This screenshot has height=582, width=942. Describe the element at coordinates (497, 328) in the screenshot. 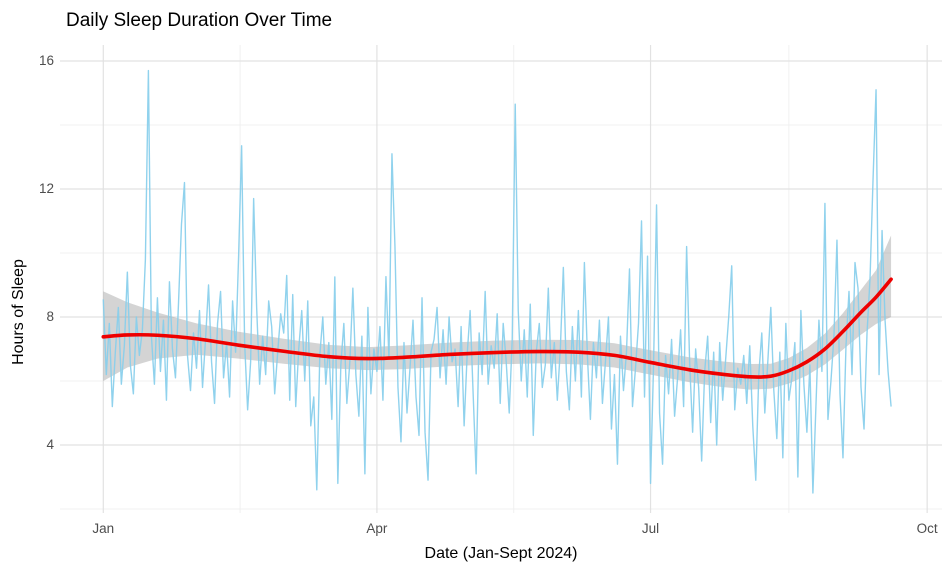

I see `loess-smooth-line` at that location.